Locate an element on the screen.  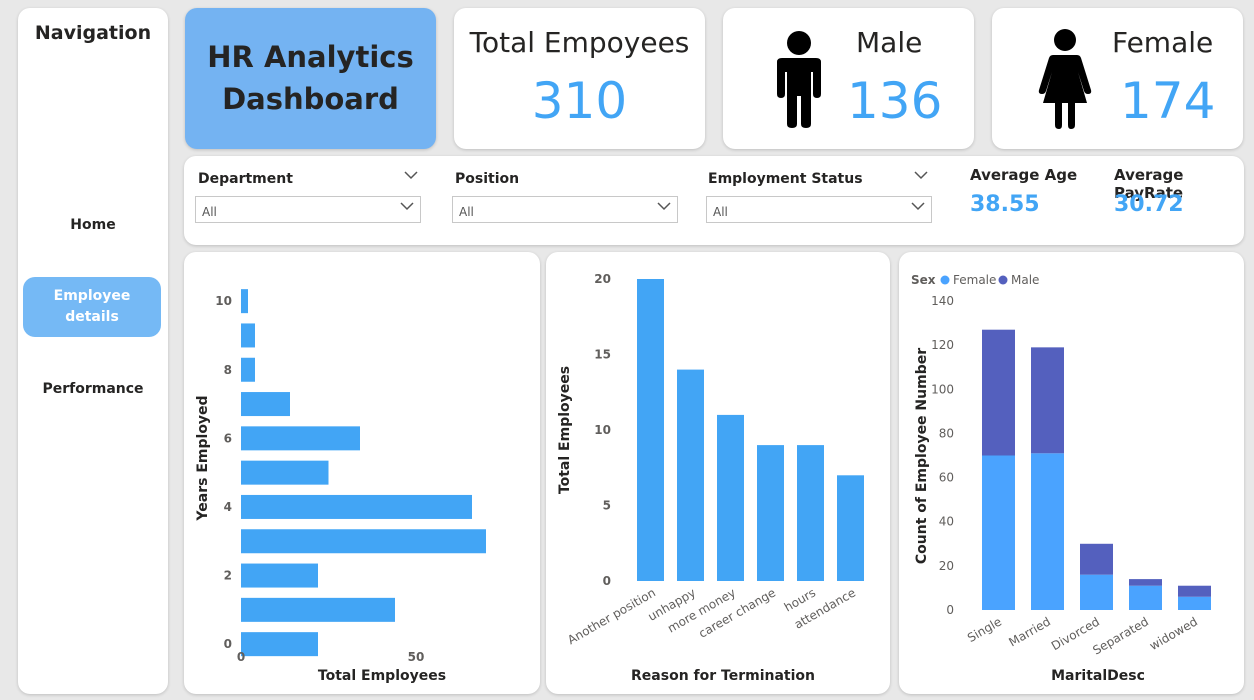
employment-status-filter-label: Employment Status is located at coordinates (785, 179).